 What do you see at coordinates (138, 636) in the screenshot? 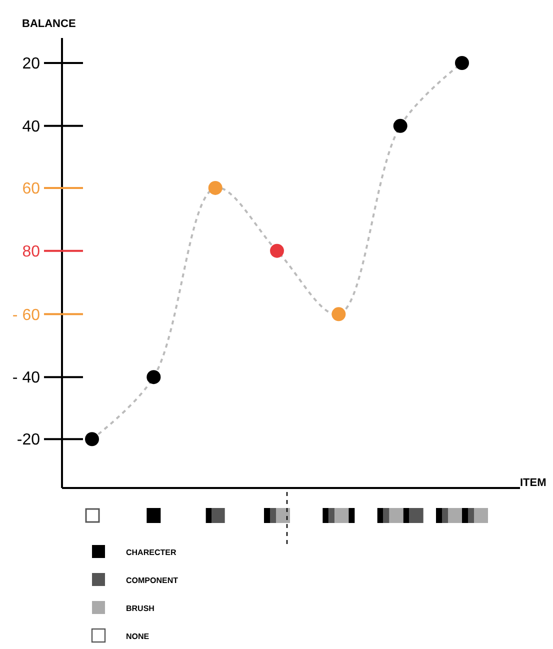
I see `text: NONE` at bounding box center [138, 636].